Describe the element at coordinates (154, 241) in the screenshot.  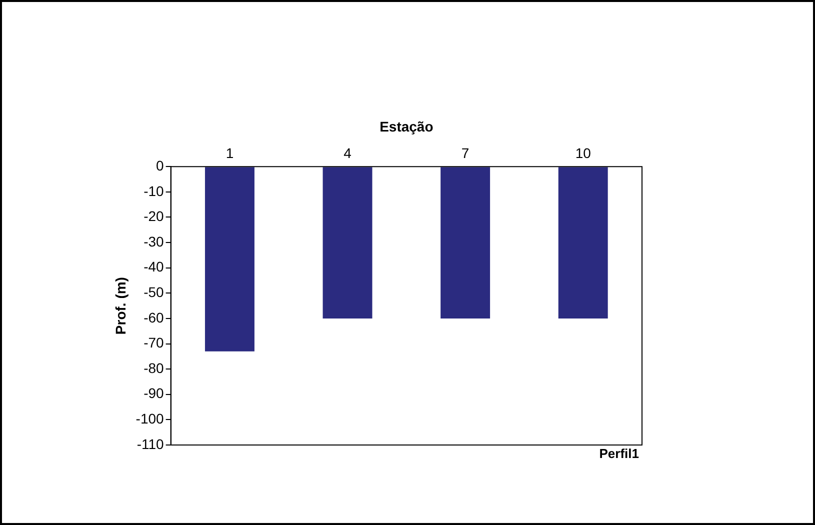
I see `y-tick-label: -30` at that location.